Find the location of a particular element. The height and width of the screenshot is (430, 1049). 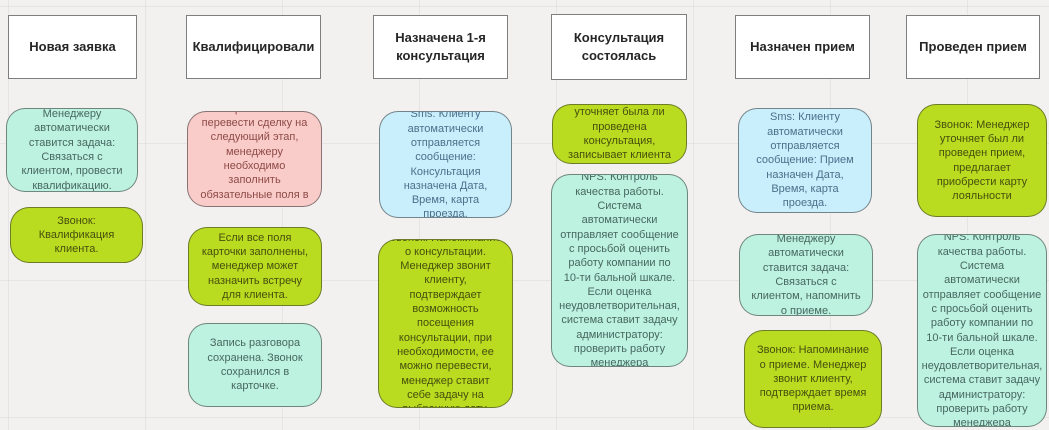

stage-header-qualified: Квалифицировали is located at coordinates (253, 47).